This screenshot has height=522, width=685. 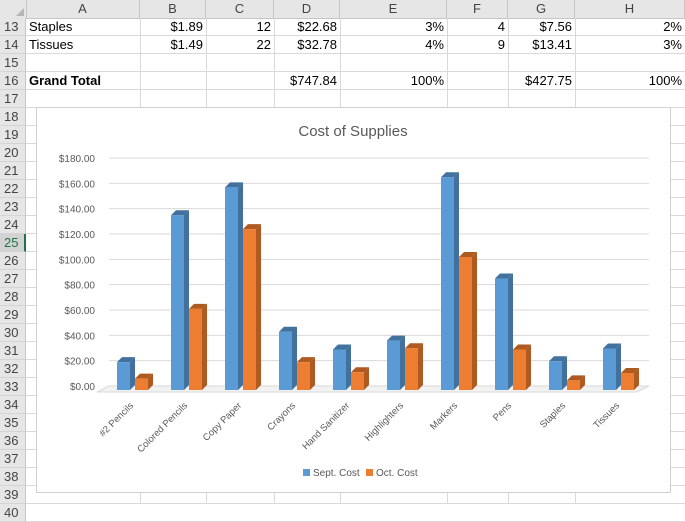 What do you see at coordinates (477, 9) in the screenshot?
I see `column-header-f: F` at bounding box center [477, 9].